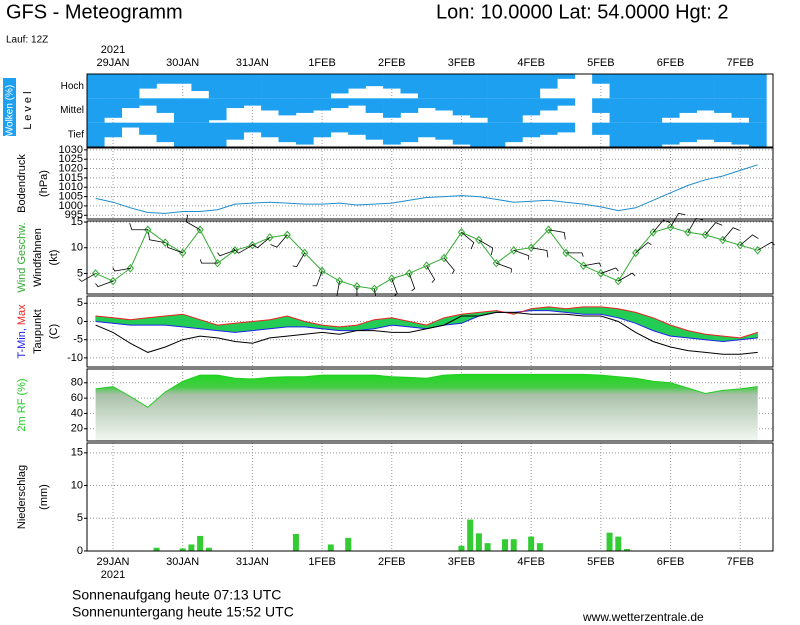  Describe the element at coordinates (671, 63) in the screenshot. I see `x-tick-label: 6FEB` at that location.